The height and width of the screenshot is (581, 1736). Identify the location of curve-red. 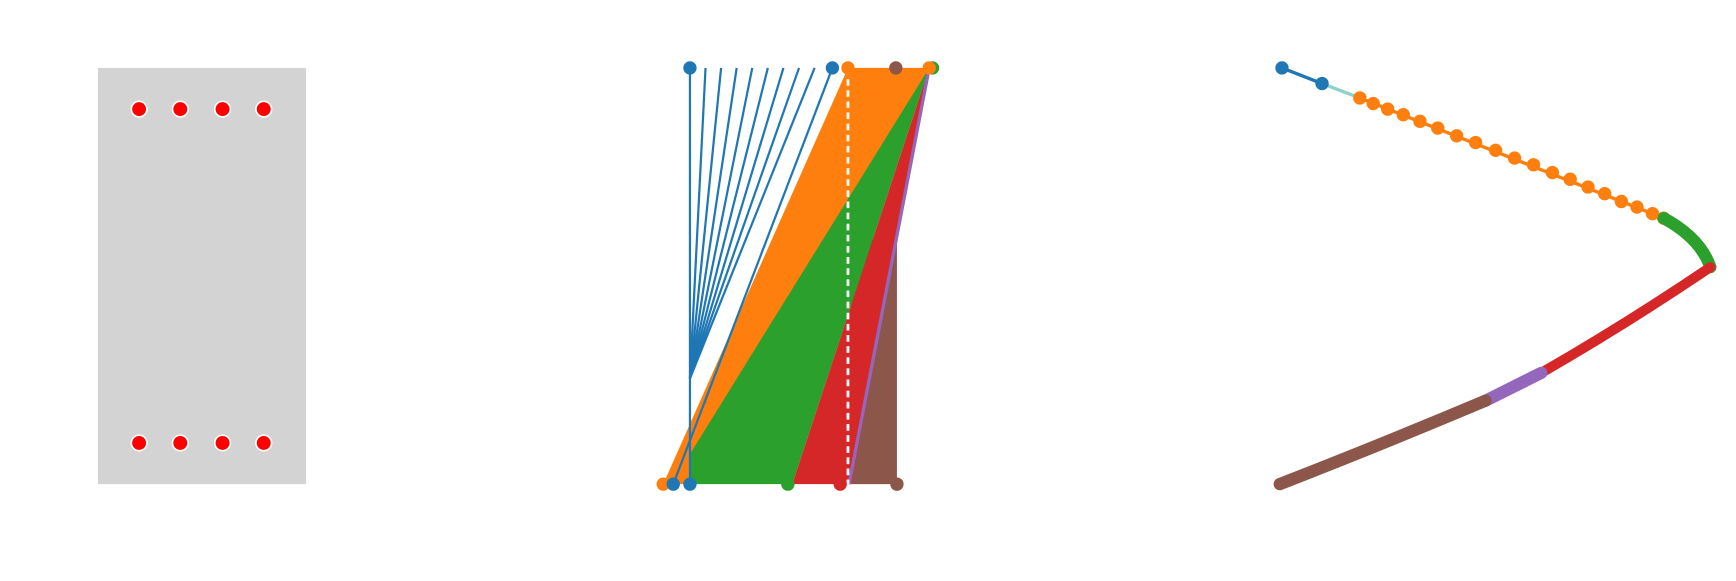
(1626, 320).